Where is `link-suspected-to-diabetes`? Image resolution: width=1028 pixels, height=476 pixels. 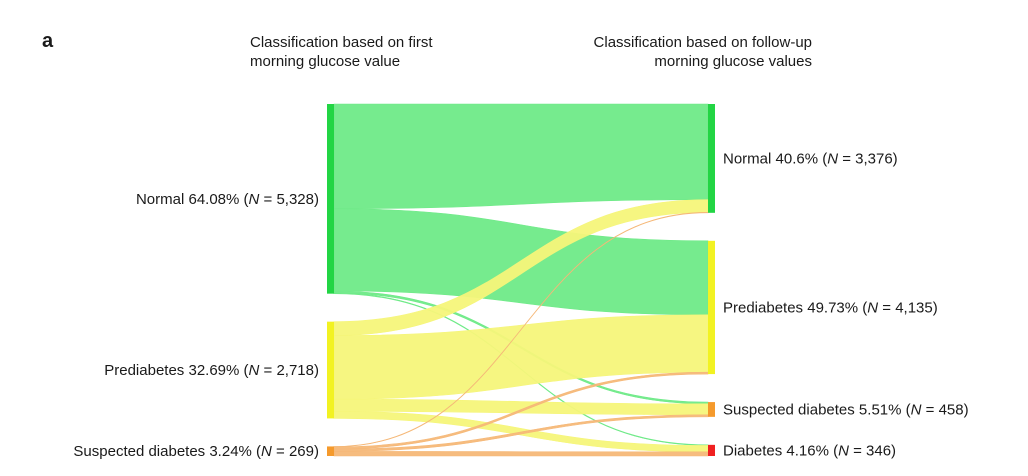
link-suspected-to-diabetes is located at coordinates (521, 454).